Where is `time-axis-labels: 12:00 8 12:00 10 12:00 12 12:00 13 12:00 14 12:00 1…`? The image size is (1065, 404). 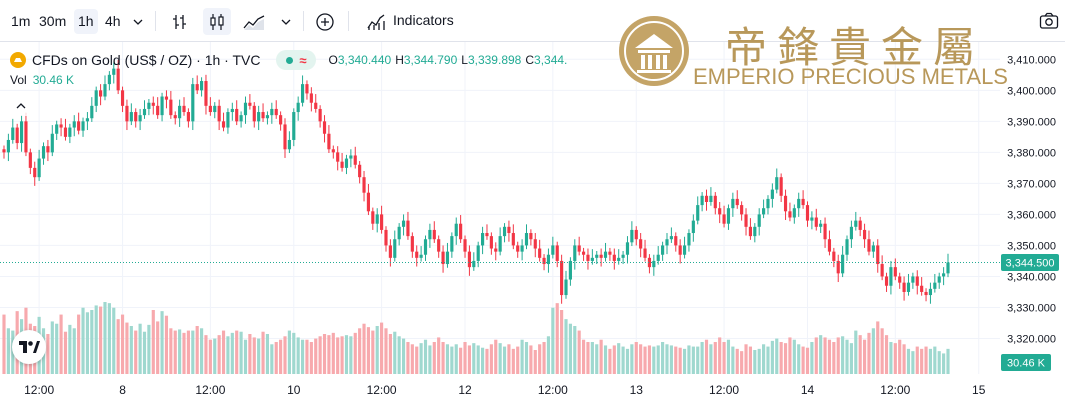 time-axis-labels: 12:00 8 12:00 10 12:00 12 12:00 13 12:00 14 12:00 1… is located at coordinates (505, 390).